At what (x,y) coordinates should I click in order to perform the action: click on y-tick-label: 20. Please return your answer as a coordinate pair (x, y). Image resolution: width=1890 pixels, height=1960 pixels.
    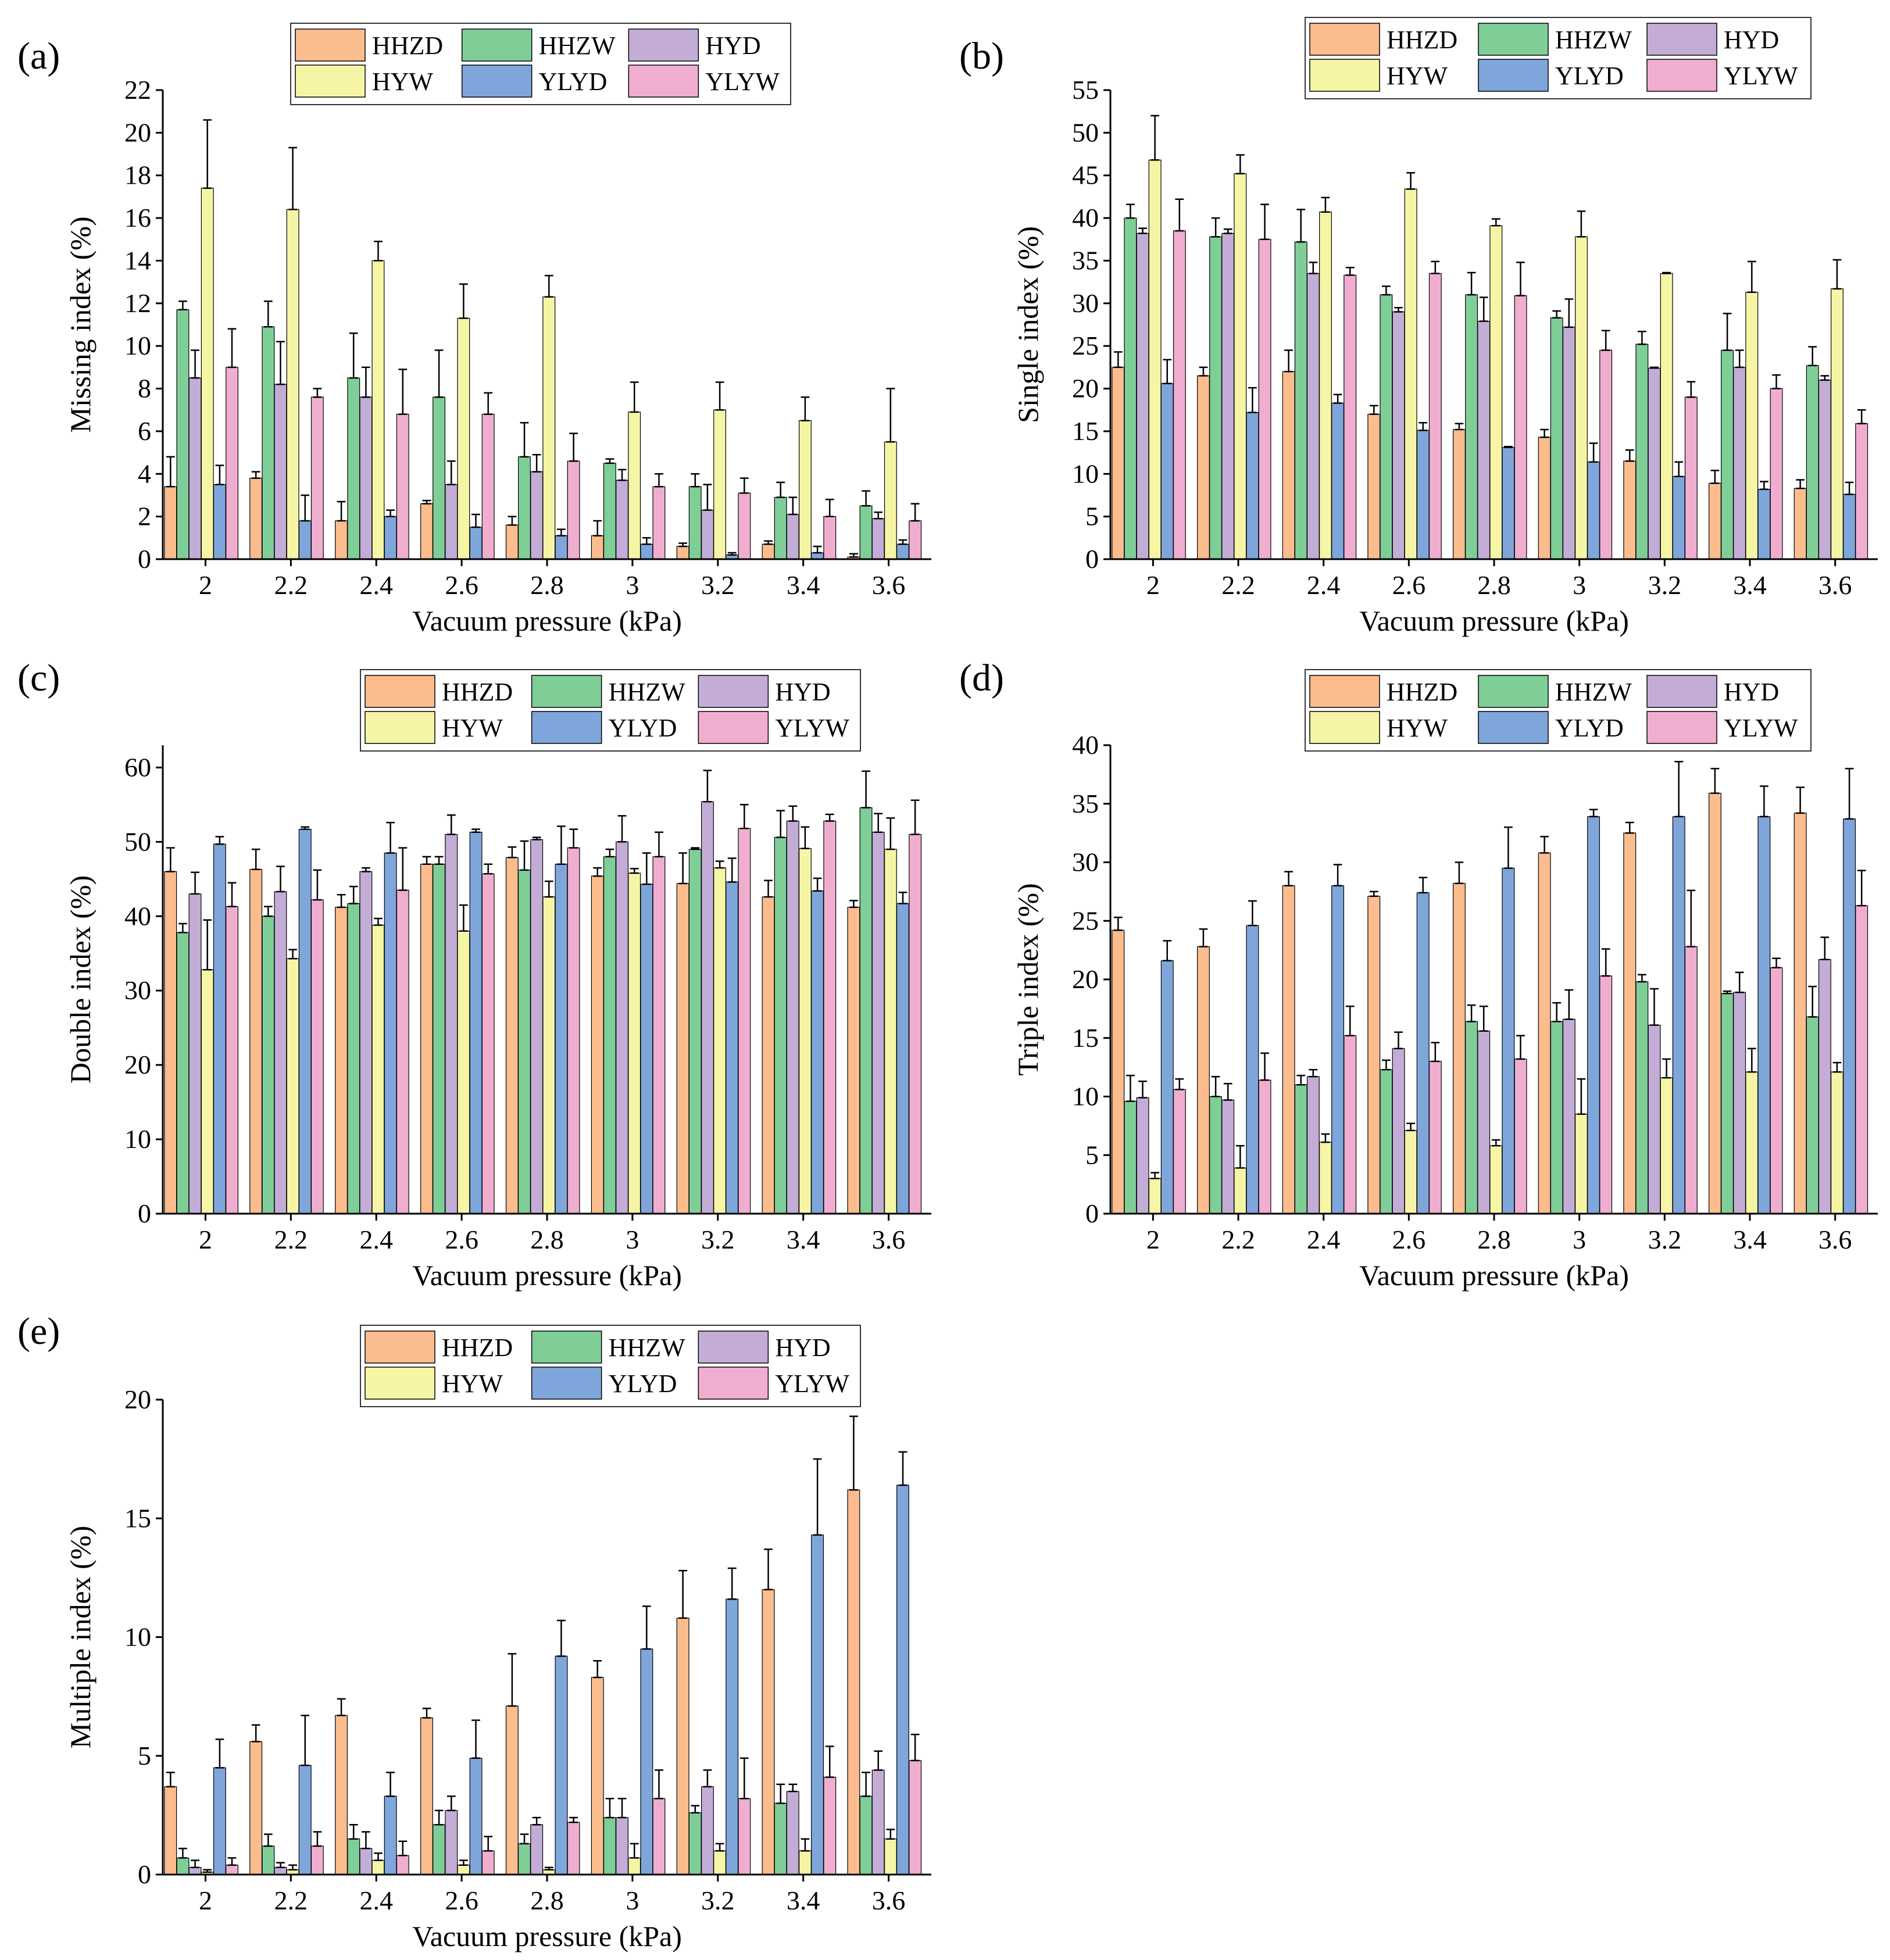
    Looking at the image, I should click on (138, 1399).